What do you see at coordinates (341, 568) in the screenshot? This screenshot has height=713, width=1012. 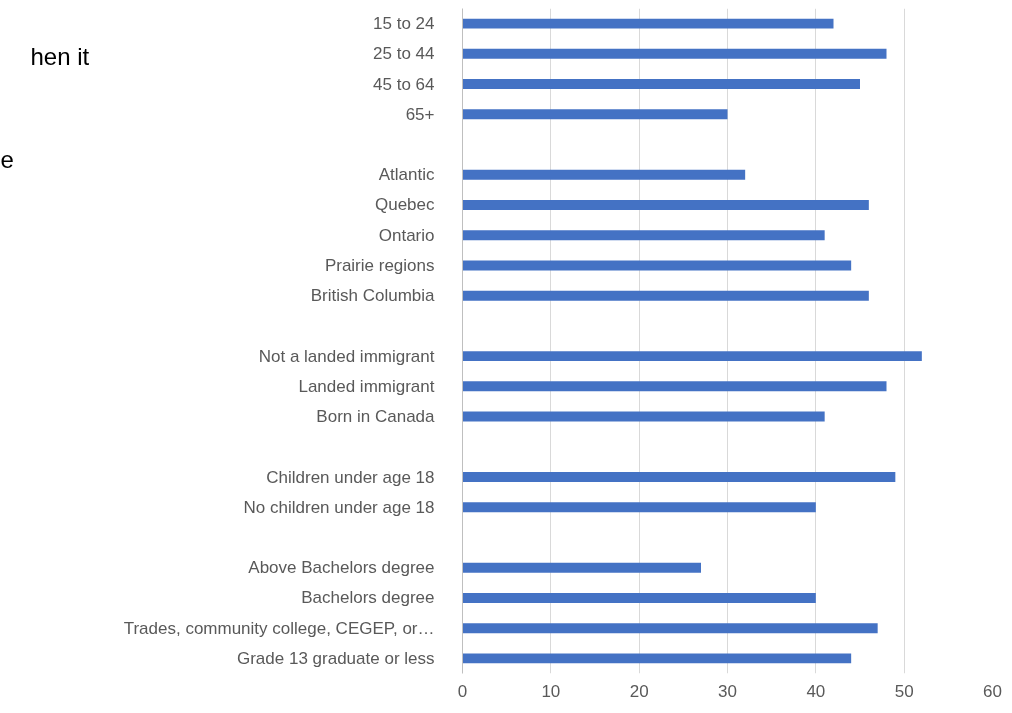 I see `y-tick-label: Above Bachelors degree` at bounding box center [341, 568].